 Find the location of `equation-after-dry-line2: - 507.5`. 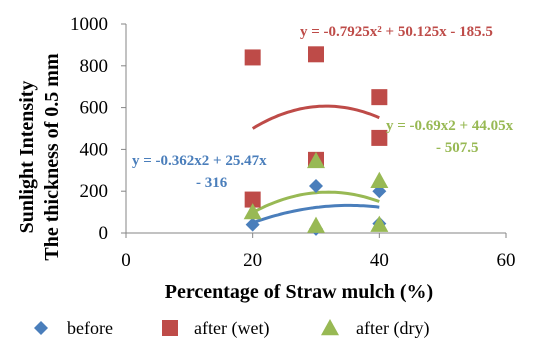

equation-after-dry-line2: - 507.5 is located at coordinates (457, 148).